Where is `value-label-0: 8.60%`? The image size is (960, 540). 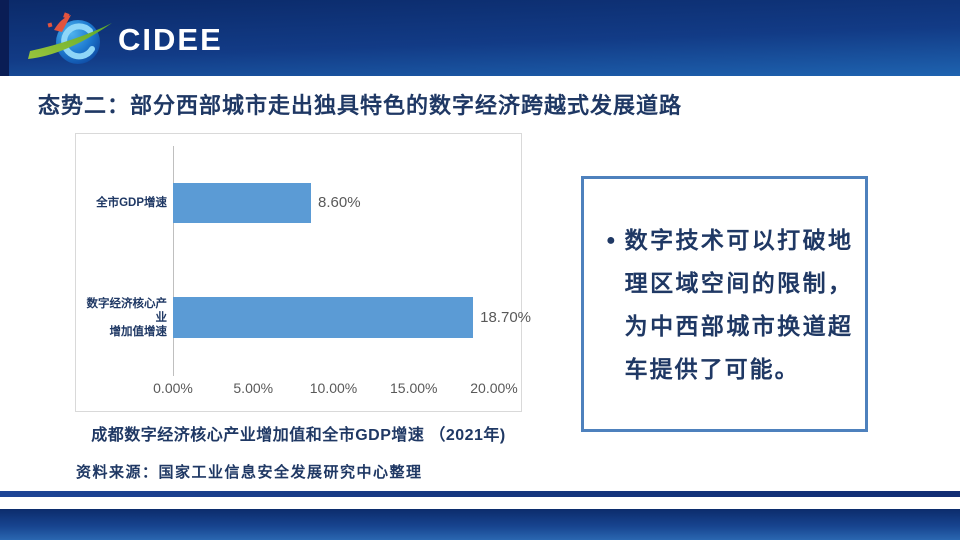 value-label-0: 8.60% is located at coordinates (339, 202).